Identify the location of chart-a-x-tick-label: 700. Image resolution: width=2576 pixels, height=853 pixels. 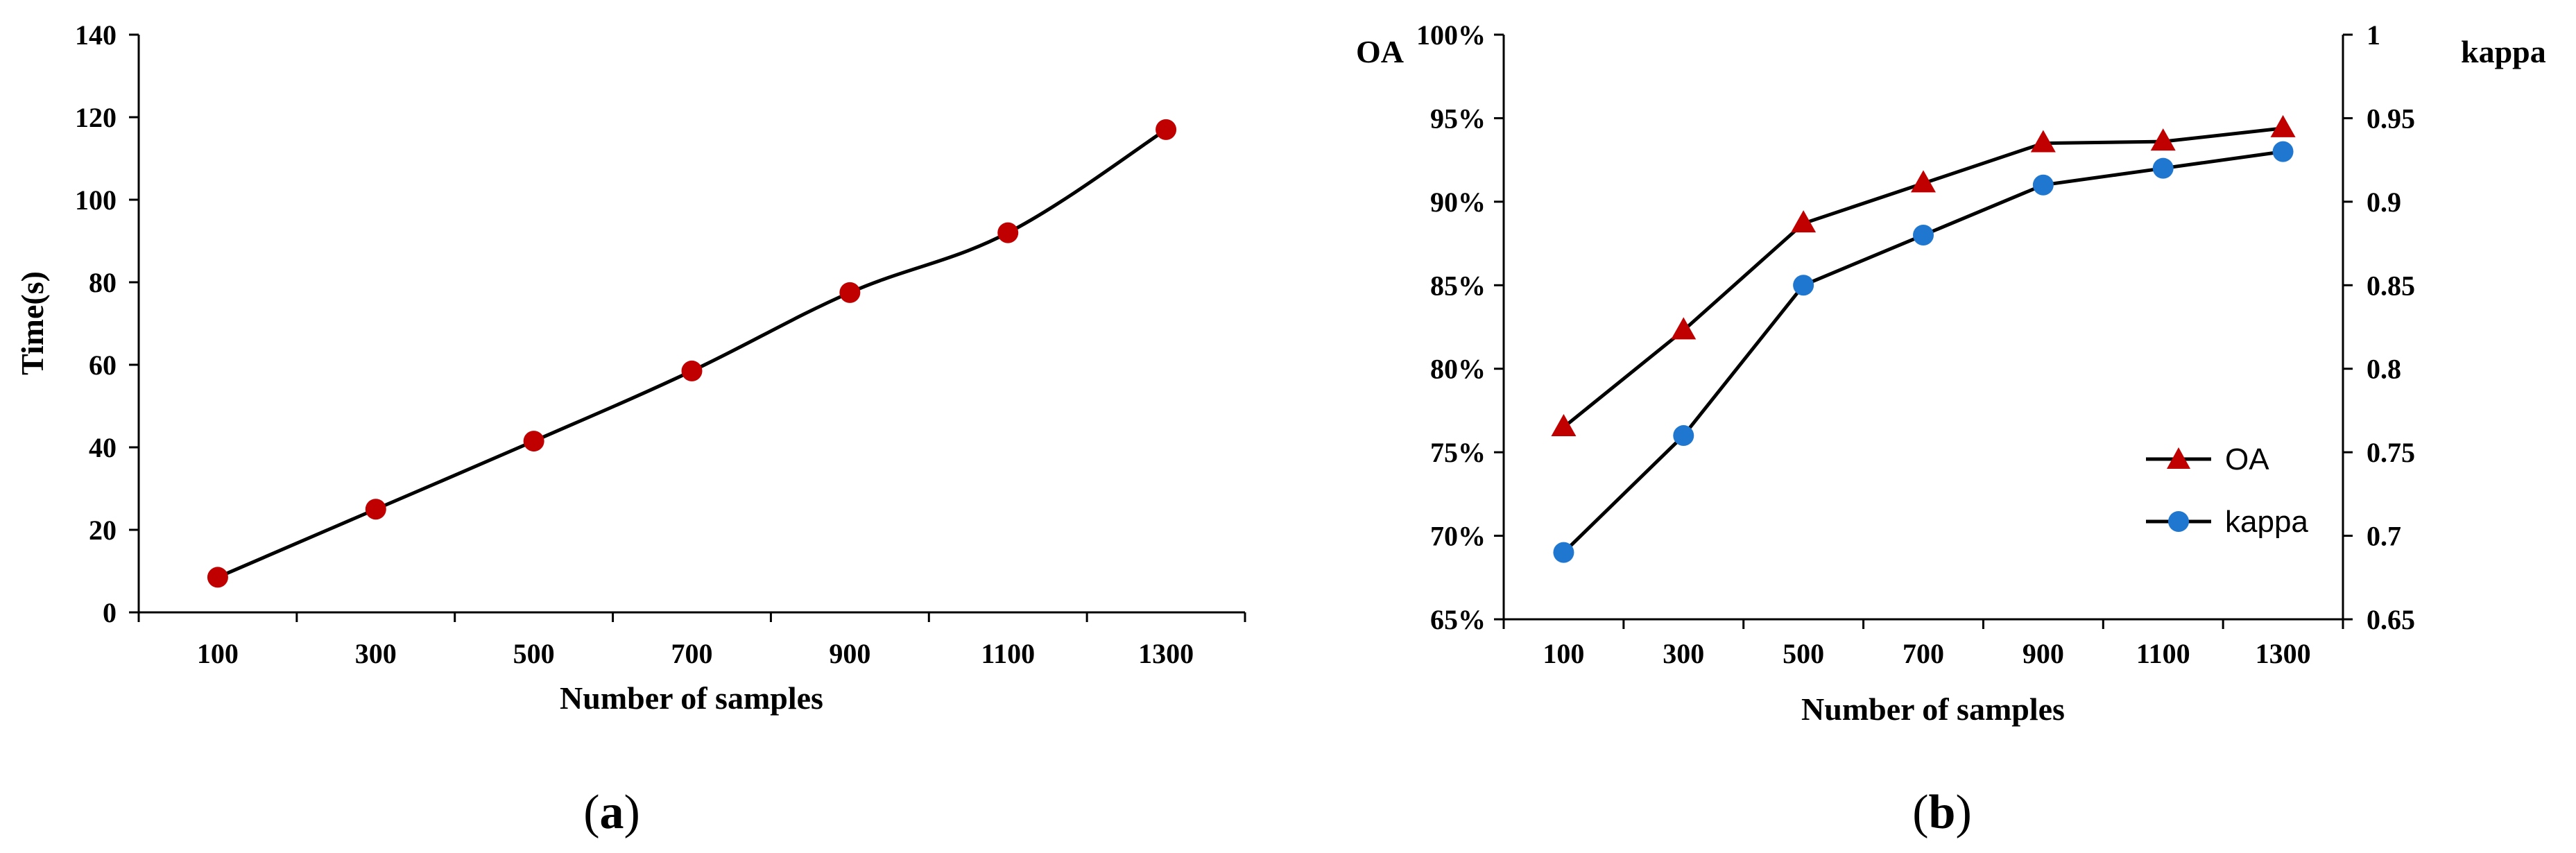
(692, 653).